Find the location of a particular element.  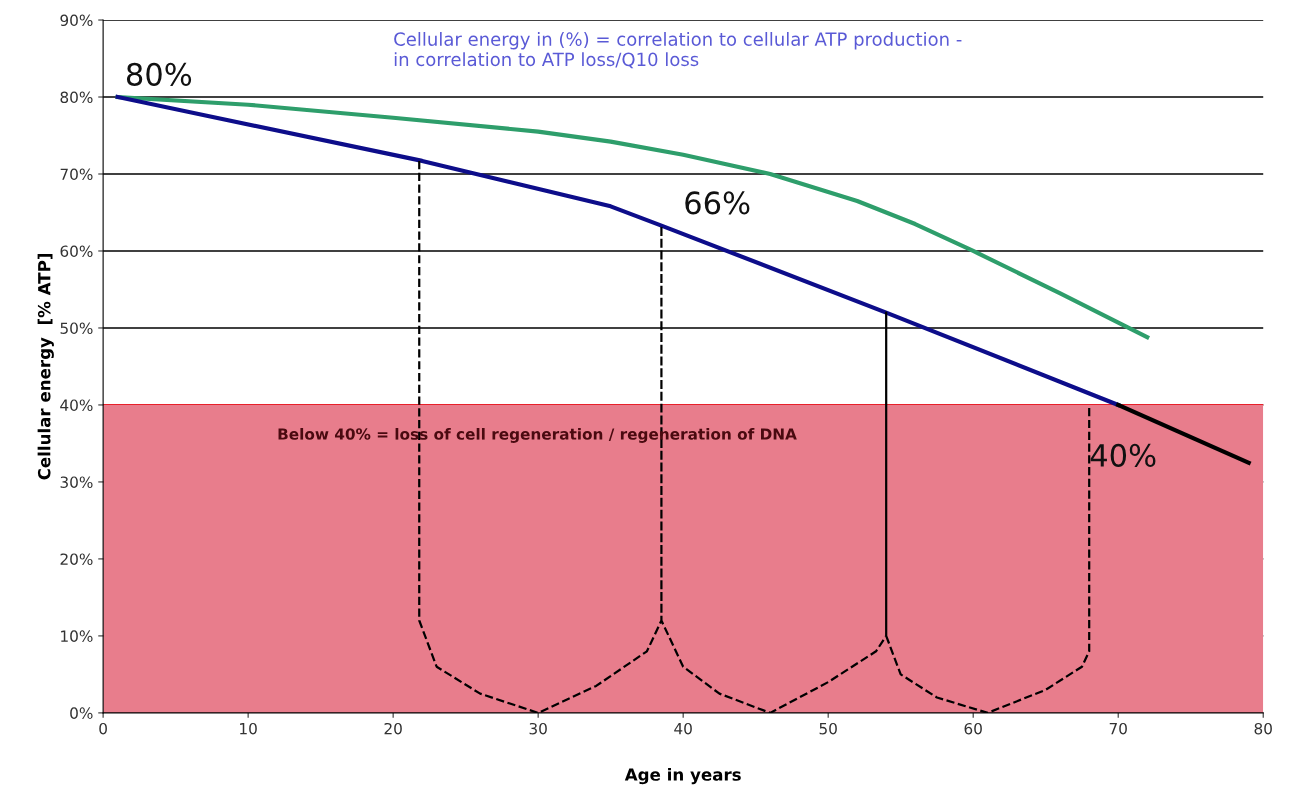

y-axis-title: Cellular energy [% ATP] is located at coordinates (45, 366).